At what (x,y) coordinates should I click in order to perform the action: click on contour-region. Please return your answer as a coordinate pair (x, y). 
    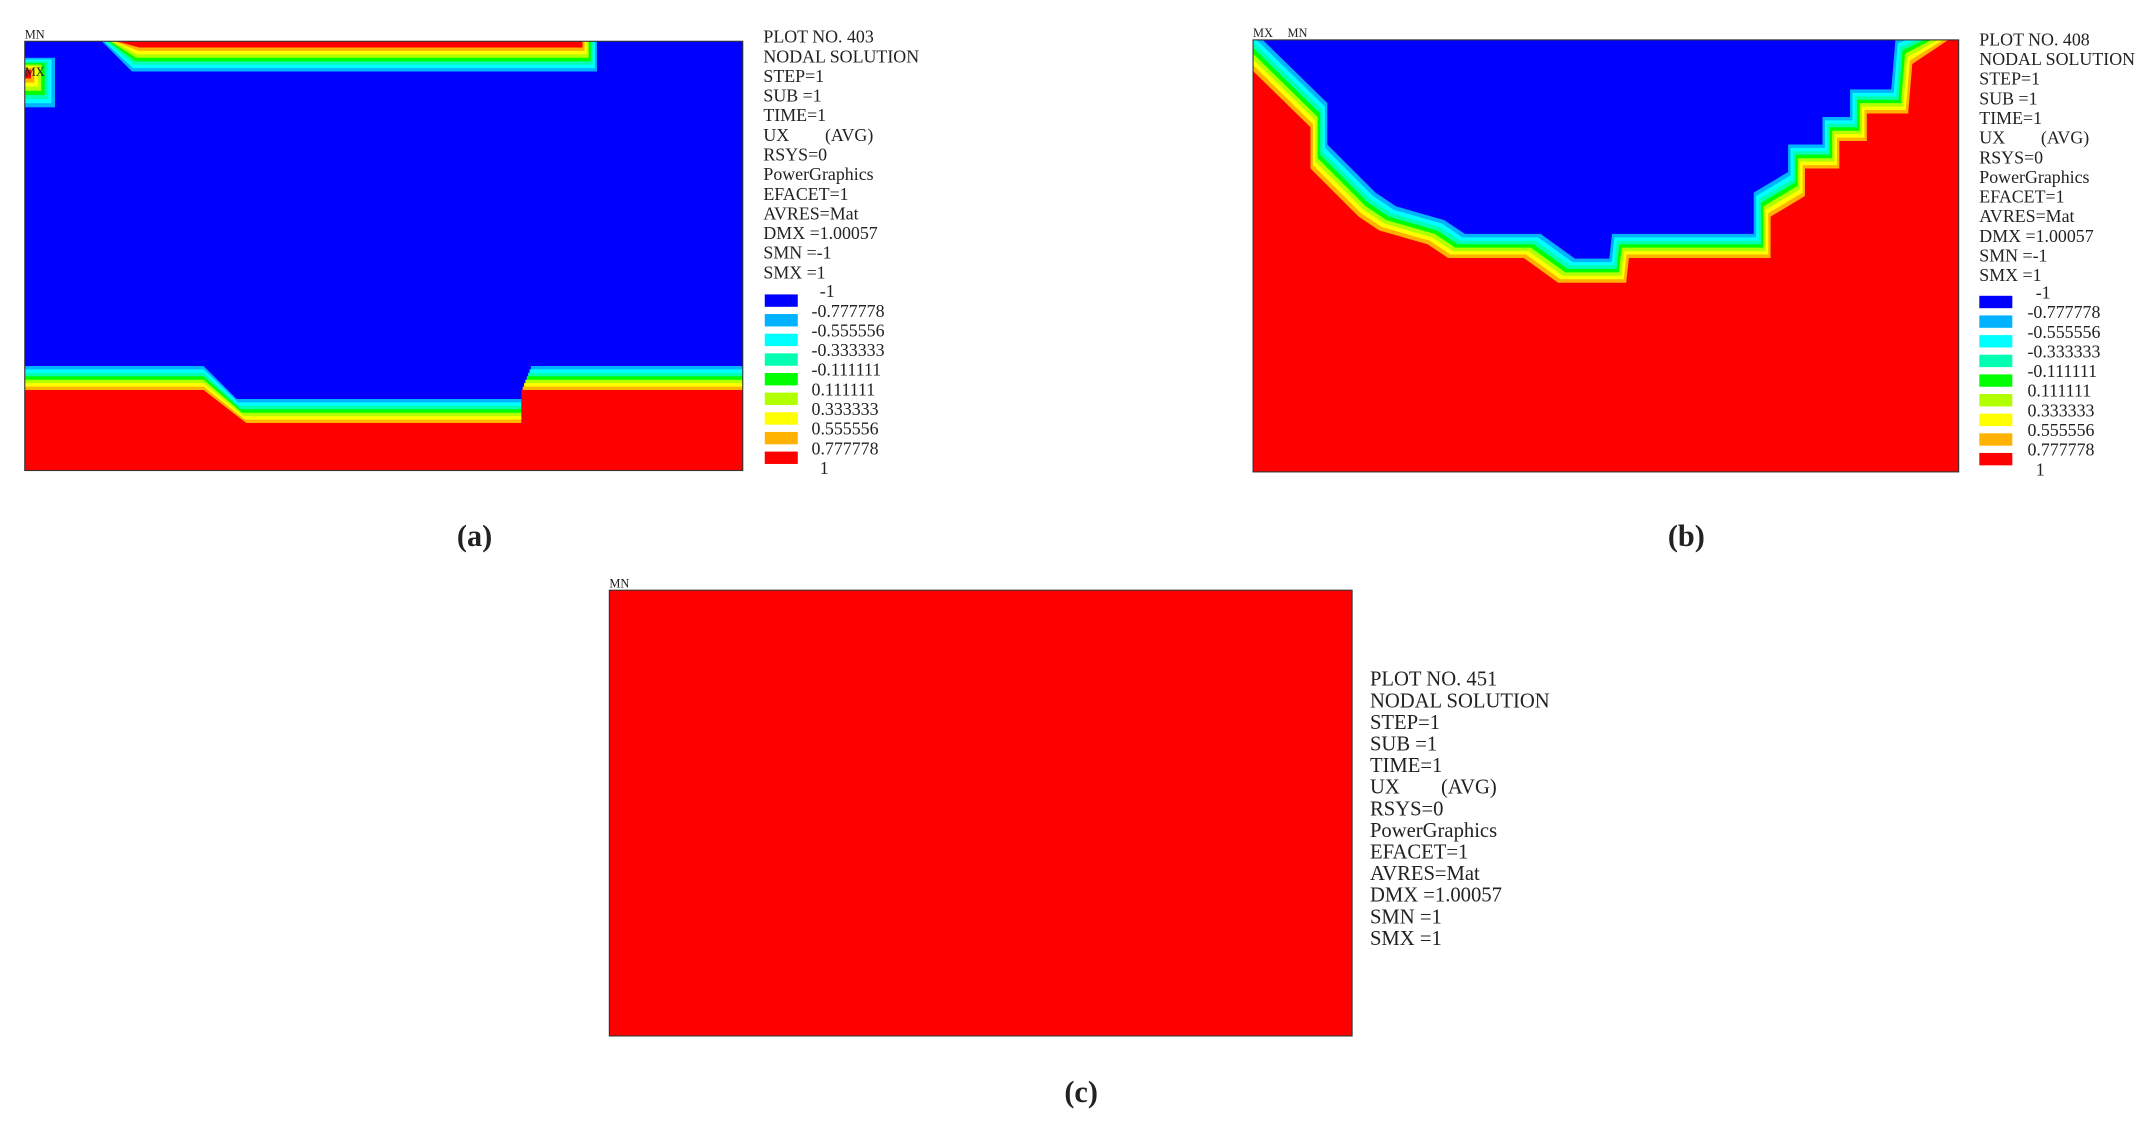
    Looking at the image, I should click on (981, 813).